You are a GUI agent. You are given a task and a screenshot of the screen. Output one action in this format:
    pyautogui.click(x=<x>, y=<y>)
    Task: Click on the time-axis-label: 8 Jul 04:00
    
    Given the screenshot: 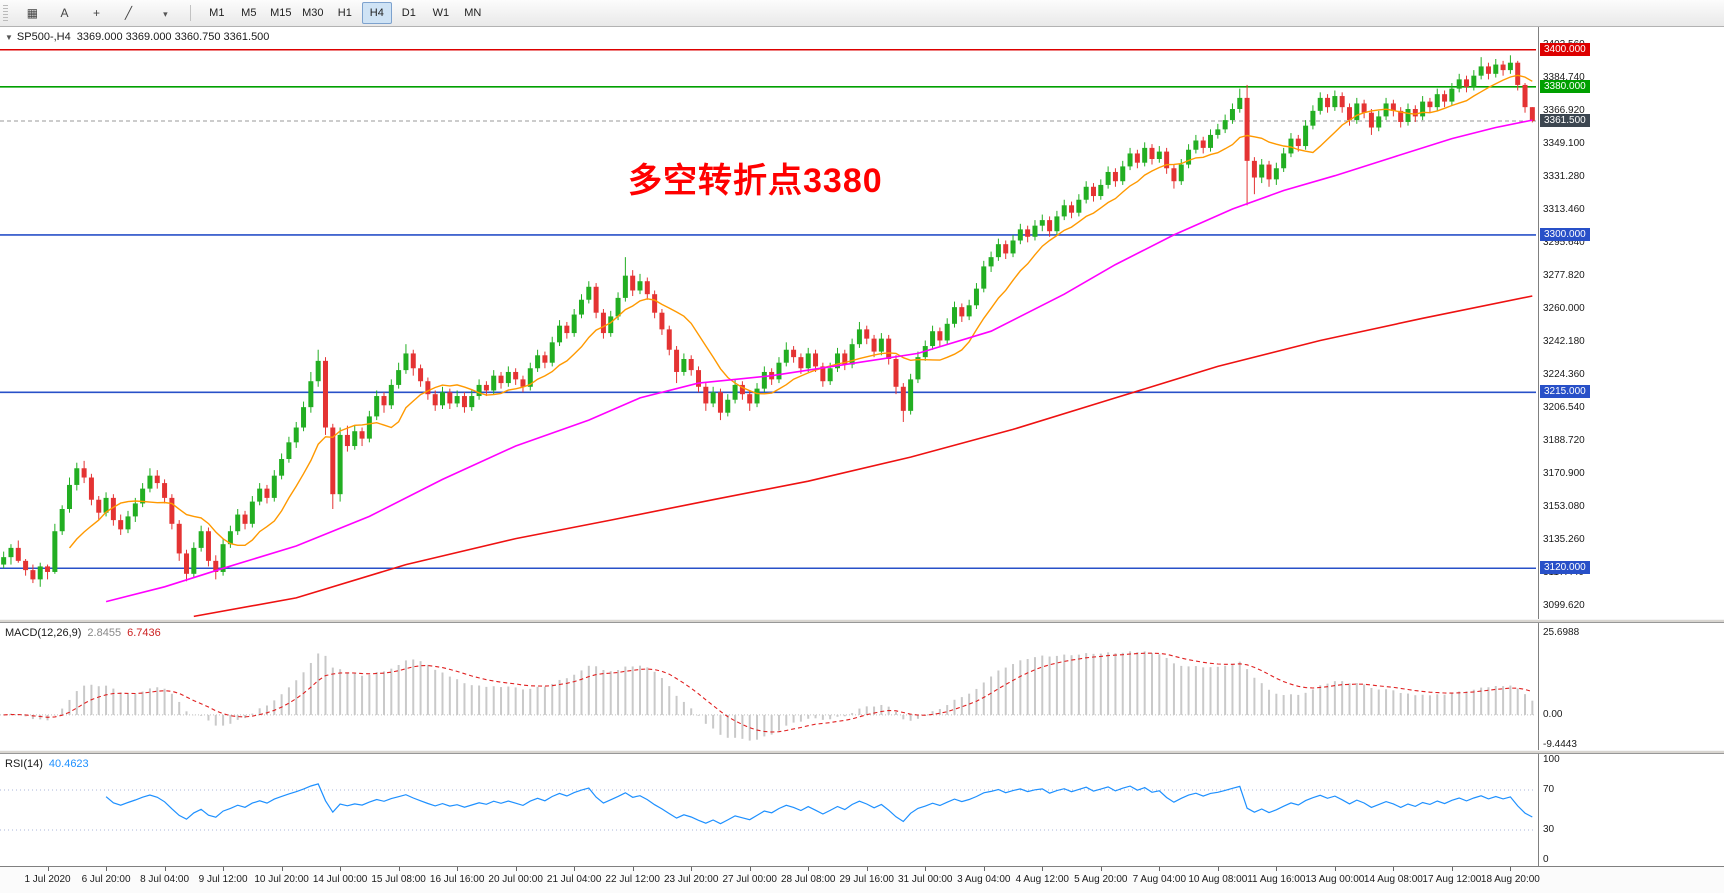 What is the action you would take?
    pyautogui.click(x=165, y=879)
    